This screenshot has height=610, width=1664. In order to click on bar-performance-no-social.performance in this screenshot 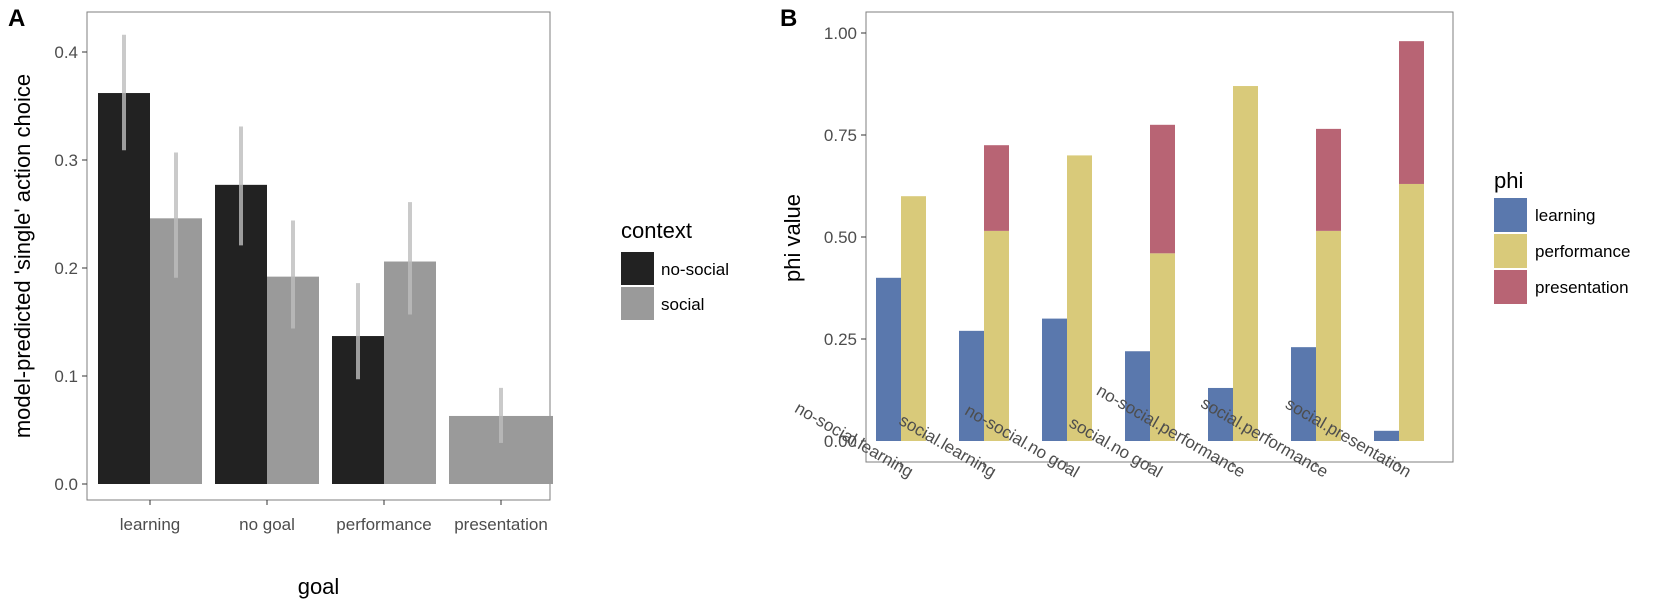, I will do `click(1245, 263)`.